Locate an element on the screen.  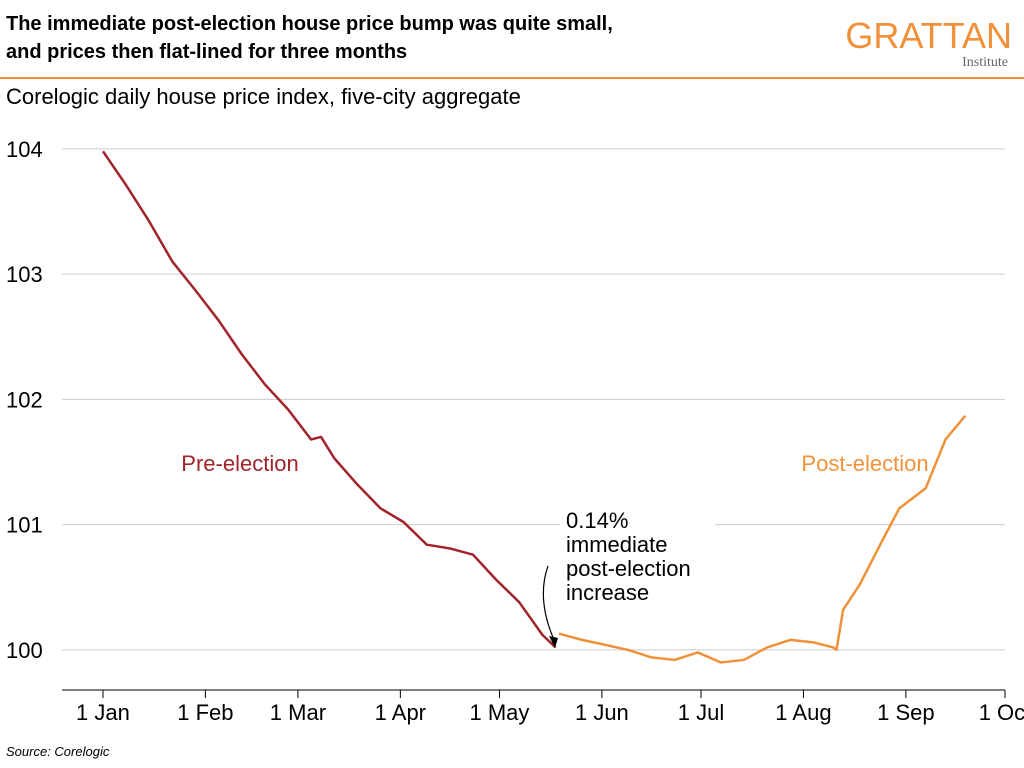
x-tick-label: 1 Sep is located at coordinates (906, 712).